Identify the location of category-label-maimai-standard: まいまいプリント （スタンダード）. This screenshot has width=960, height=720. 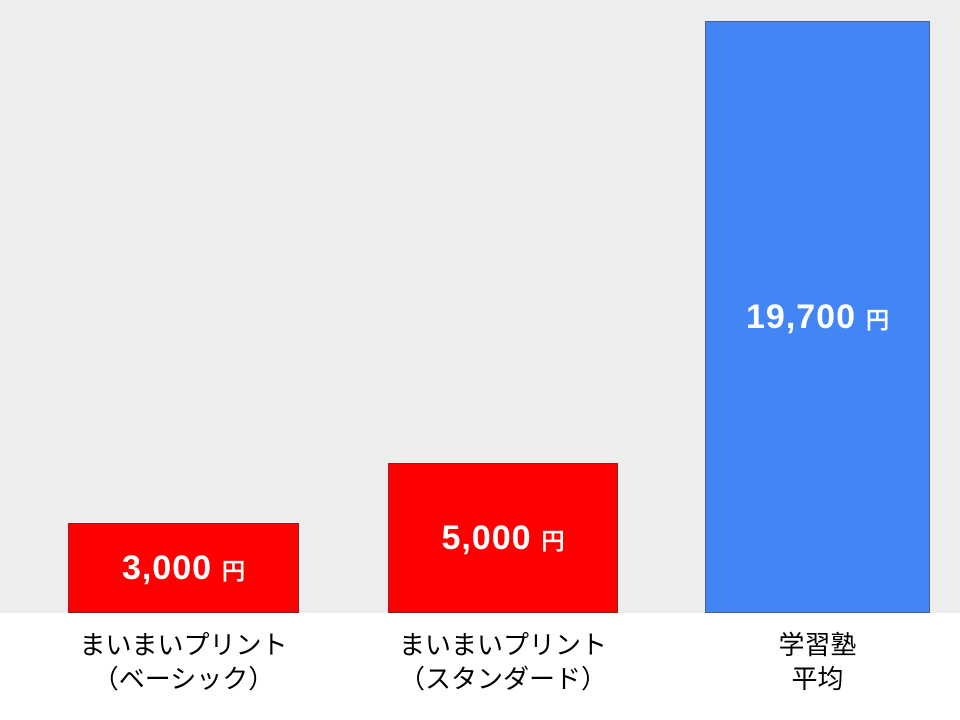
(503, 662).